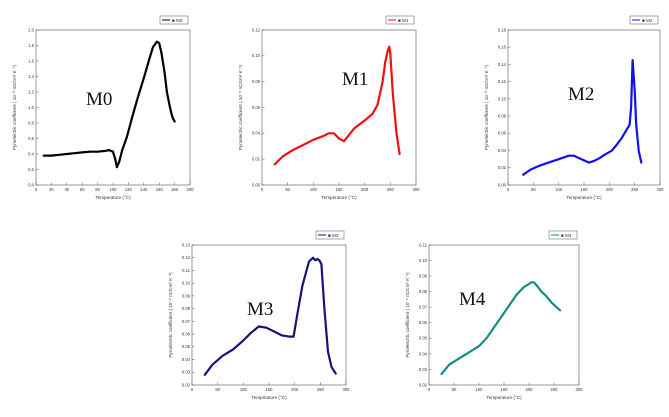  What do you see at coordinates (502, 81) in the screenshot?
I see `y-tick-label: 0.12` at bounding box center [502, 81].